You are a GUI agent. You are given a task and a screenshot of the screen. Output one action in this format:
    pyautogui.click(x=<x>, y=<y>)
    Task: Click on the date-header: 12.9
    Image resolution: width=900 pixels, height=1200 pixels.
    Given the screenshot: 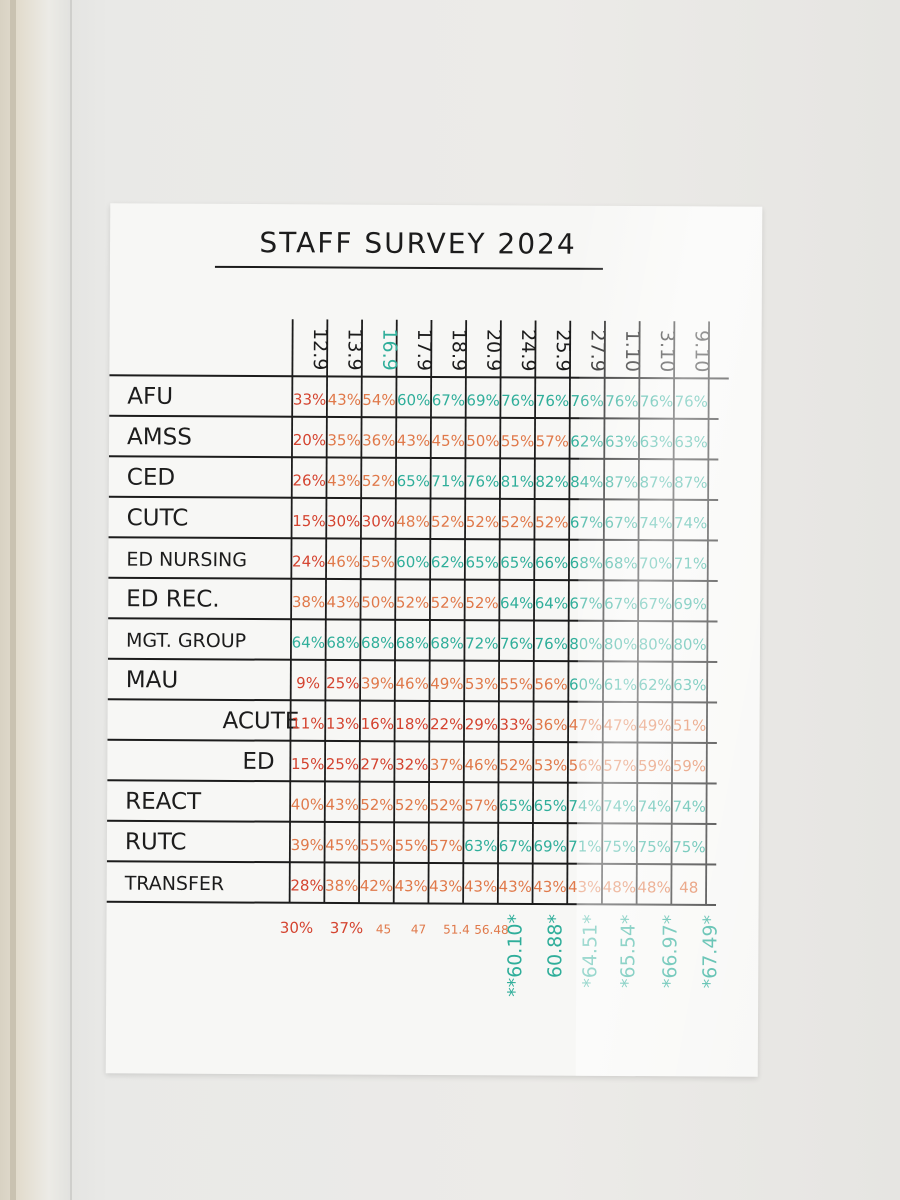 What is the action you would take?
    pyautogui.click(x=320, y=349)
    